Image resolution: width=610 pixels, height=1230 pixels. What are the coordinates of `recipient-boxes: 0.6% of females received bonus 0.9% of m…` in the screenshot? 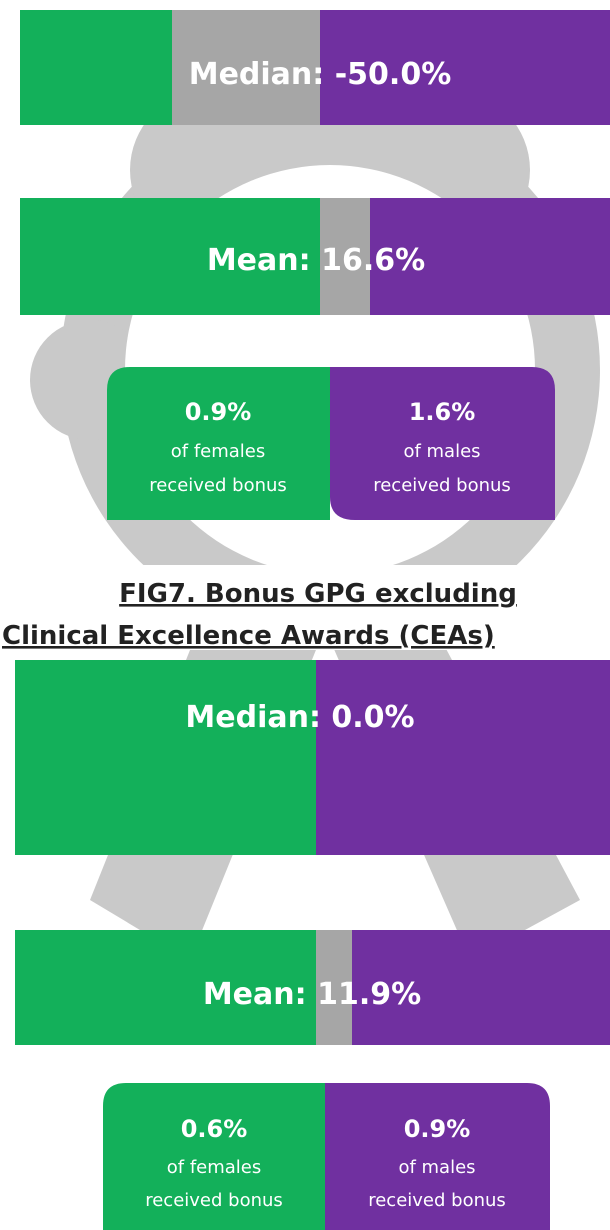 It's located at (326, 1156).